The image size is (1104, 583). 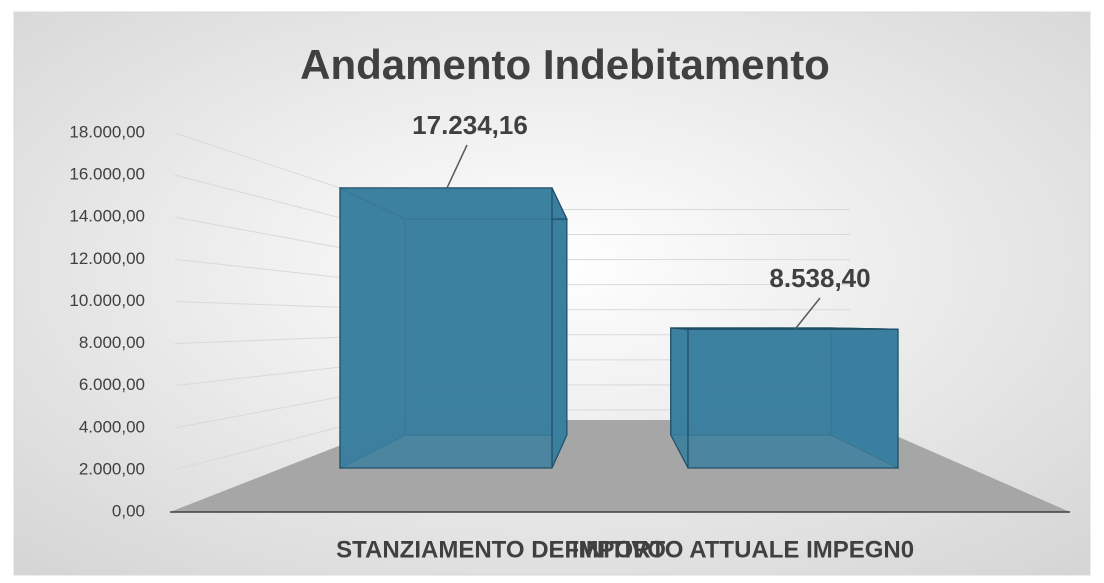 What do you see at coordinates (107, 258) in the screenshot?
I see `y-tick-label: 12.000,00` at bounding box center [107, 258].